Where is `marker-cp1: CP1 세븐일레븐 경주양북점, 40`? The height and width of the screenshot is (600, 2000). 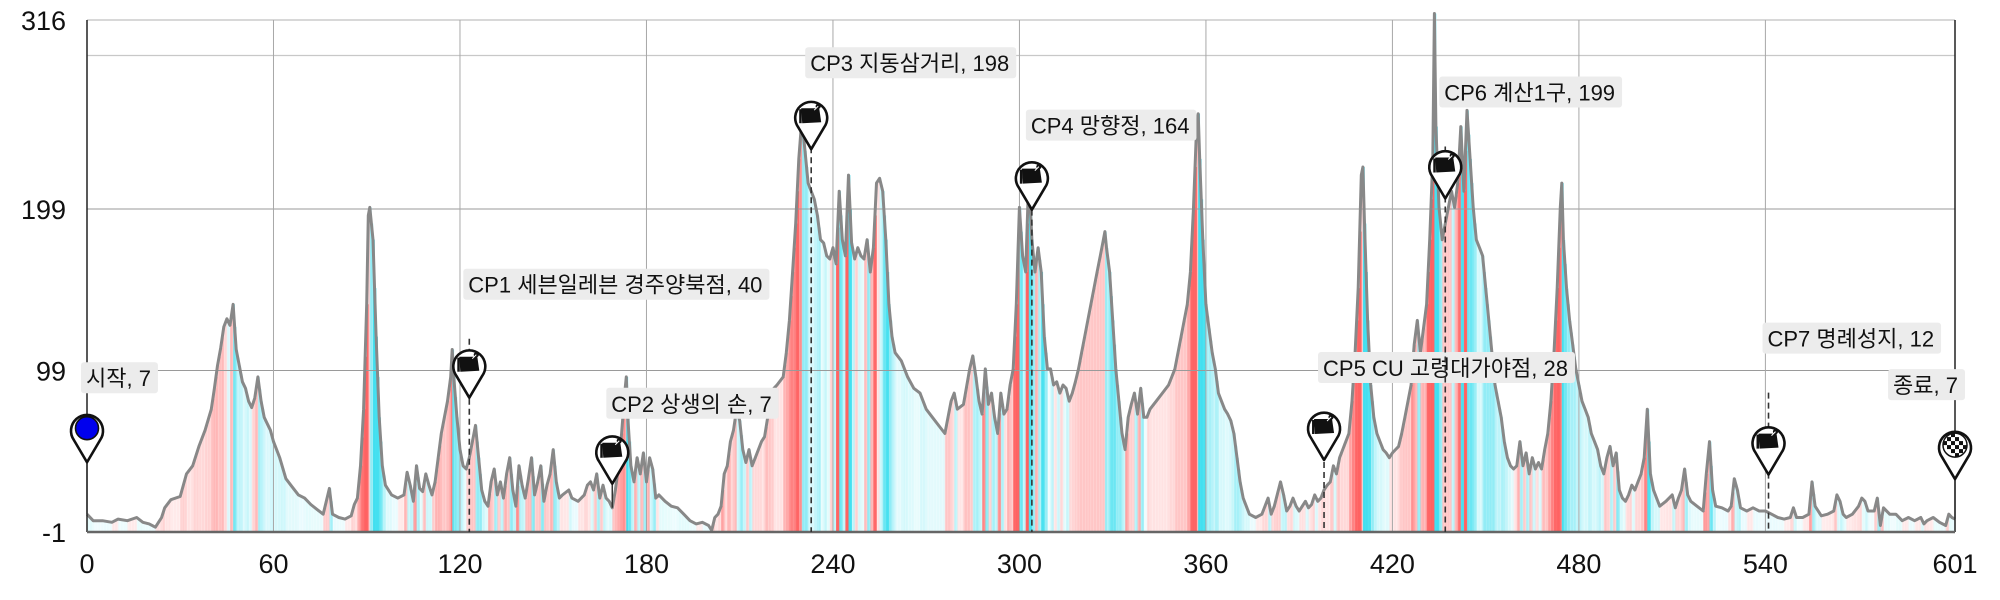
marker-cp1: CP1 세븐일레븐 경주양북점, 40 is located at coordinates (611, 400).